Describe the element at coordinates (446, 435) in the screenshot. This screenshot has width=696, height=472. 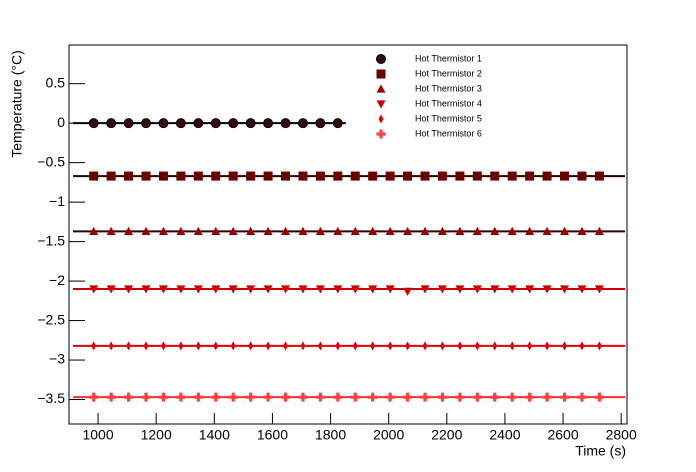
I see `x-tick-label: 2200` at that location.